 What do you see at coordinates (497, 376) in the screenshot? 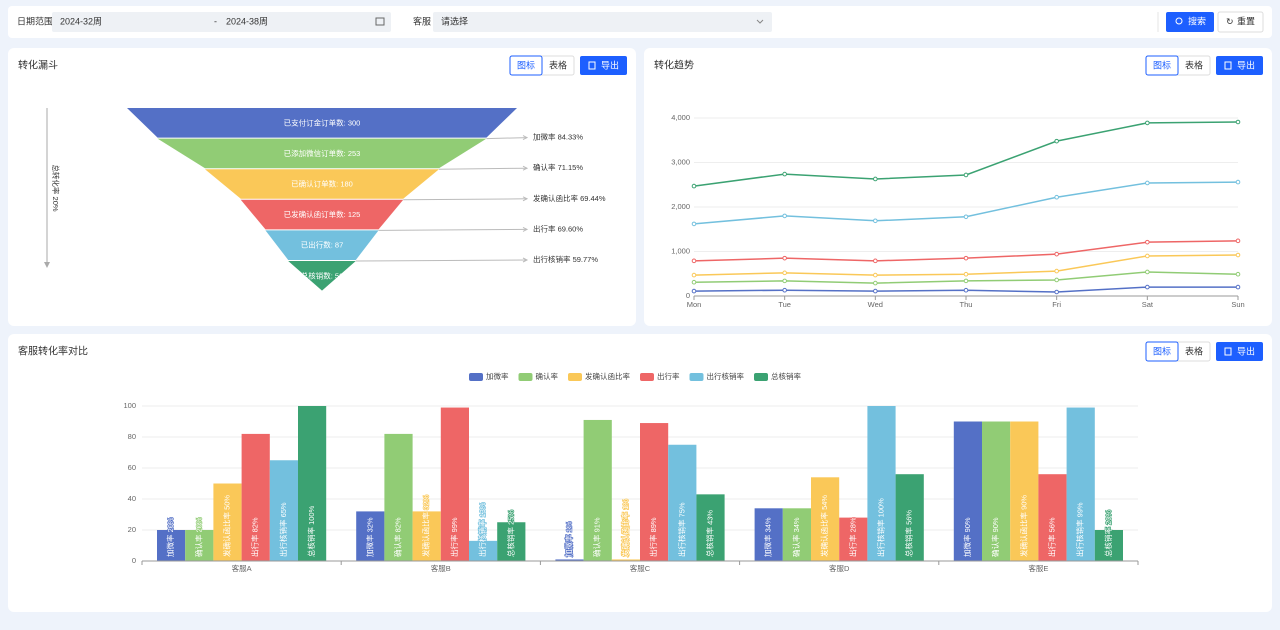
I see `legend-label: 加微率` at bounding box center [497, 376].